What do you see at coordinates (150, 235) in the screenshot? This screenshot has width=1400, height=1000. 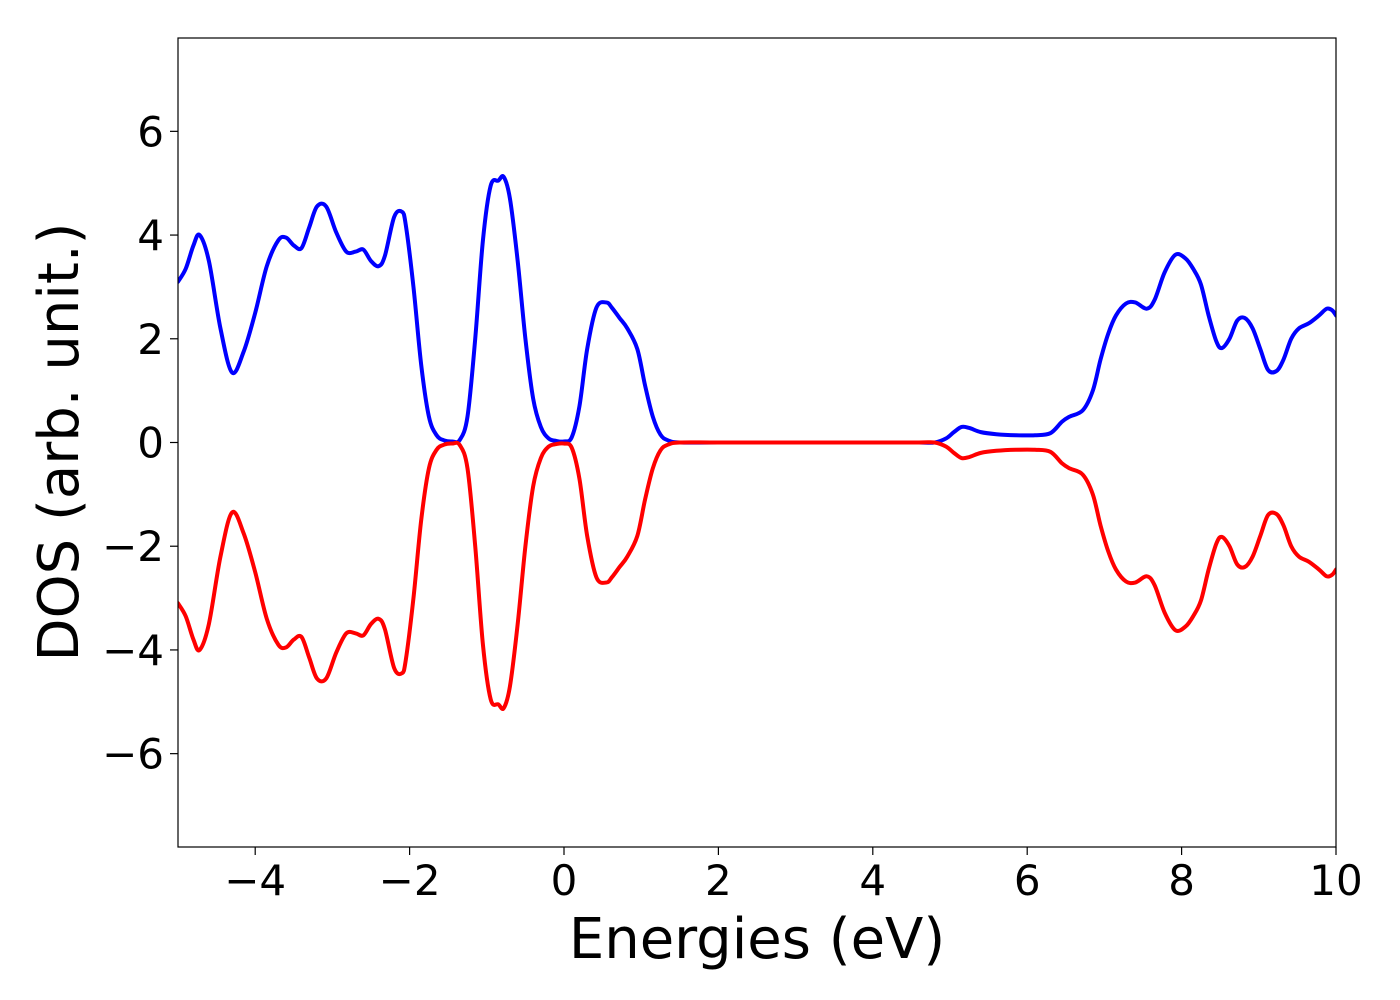 I see `y-tick-label: 4` at bounding box center [150, 235].